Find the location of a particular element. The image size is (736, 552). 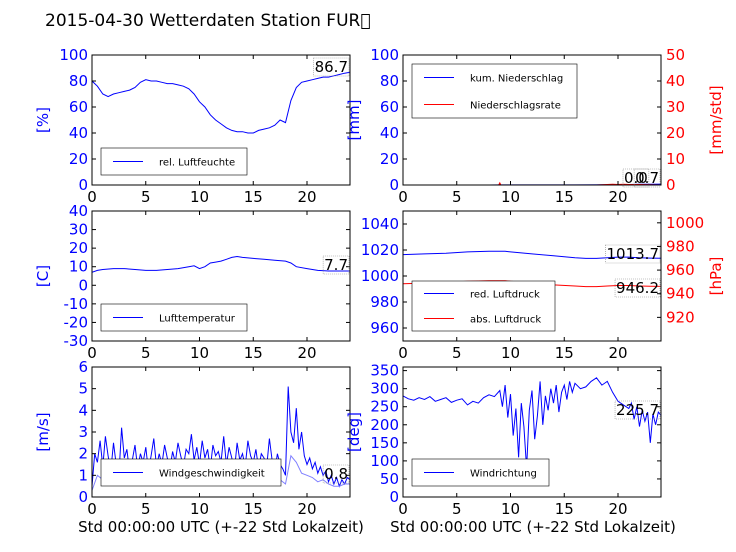

y-tick-label: 300 is located at coordinates (384, 389).